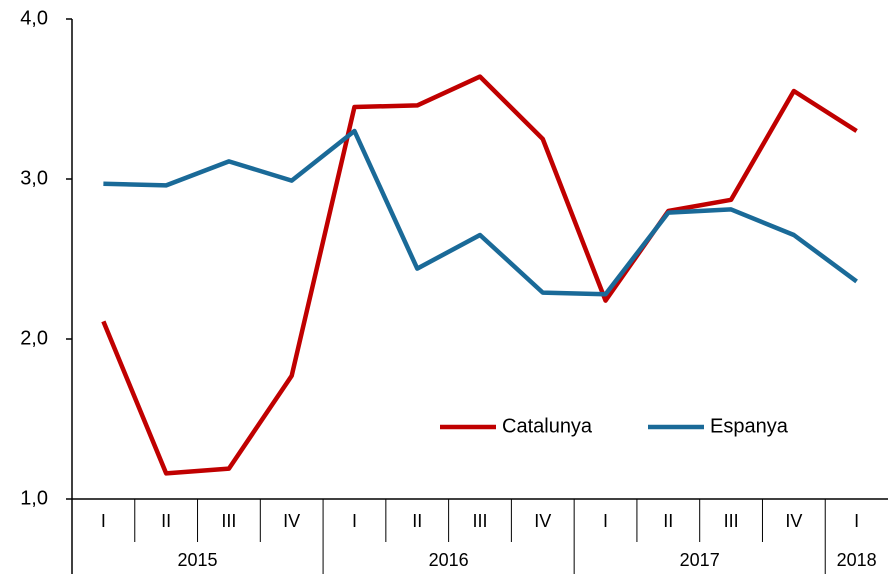 Image resolution: width=888 pixels, height=574 pixels. I want to click on legend-label: Espanya, so click(749, 426).